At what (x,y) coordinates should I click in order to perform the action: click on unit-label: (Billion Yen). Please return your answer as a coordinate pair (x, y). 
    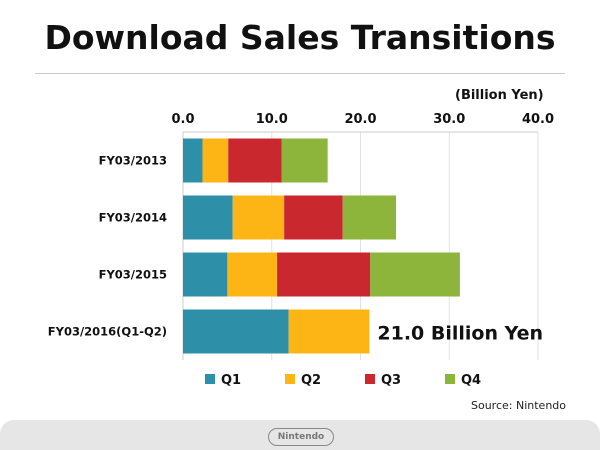
    Looking at the image, I should click on (499, 95).